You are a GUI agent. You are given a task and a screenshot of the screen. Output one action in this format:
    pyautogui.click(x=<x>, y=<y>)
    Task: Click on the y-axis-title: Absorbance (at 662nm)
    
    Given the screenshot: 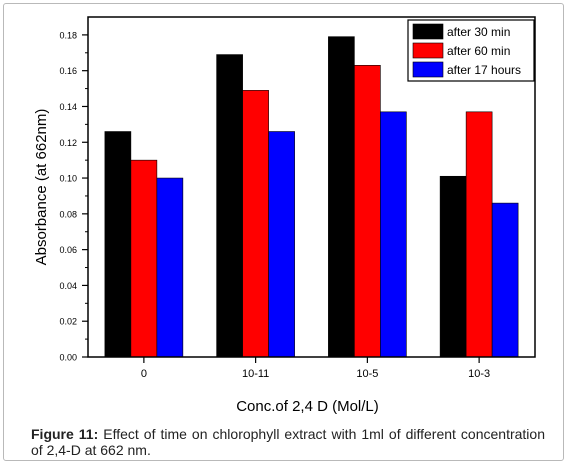 What is the action you would take?
    pyautogui.click(x=41, y=187)
    